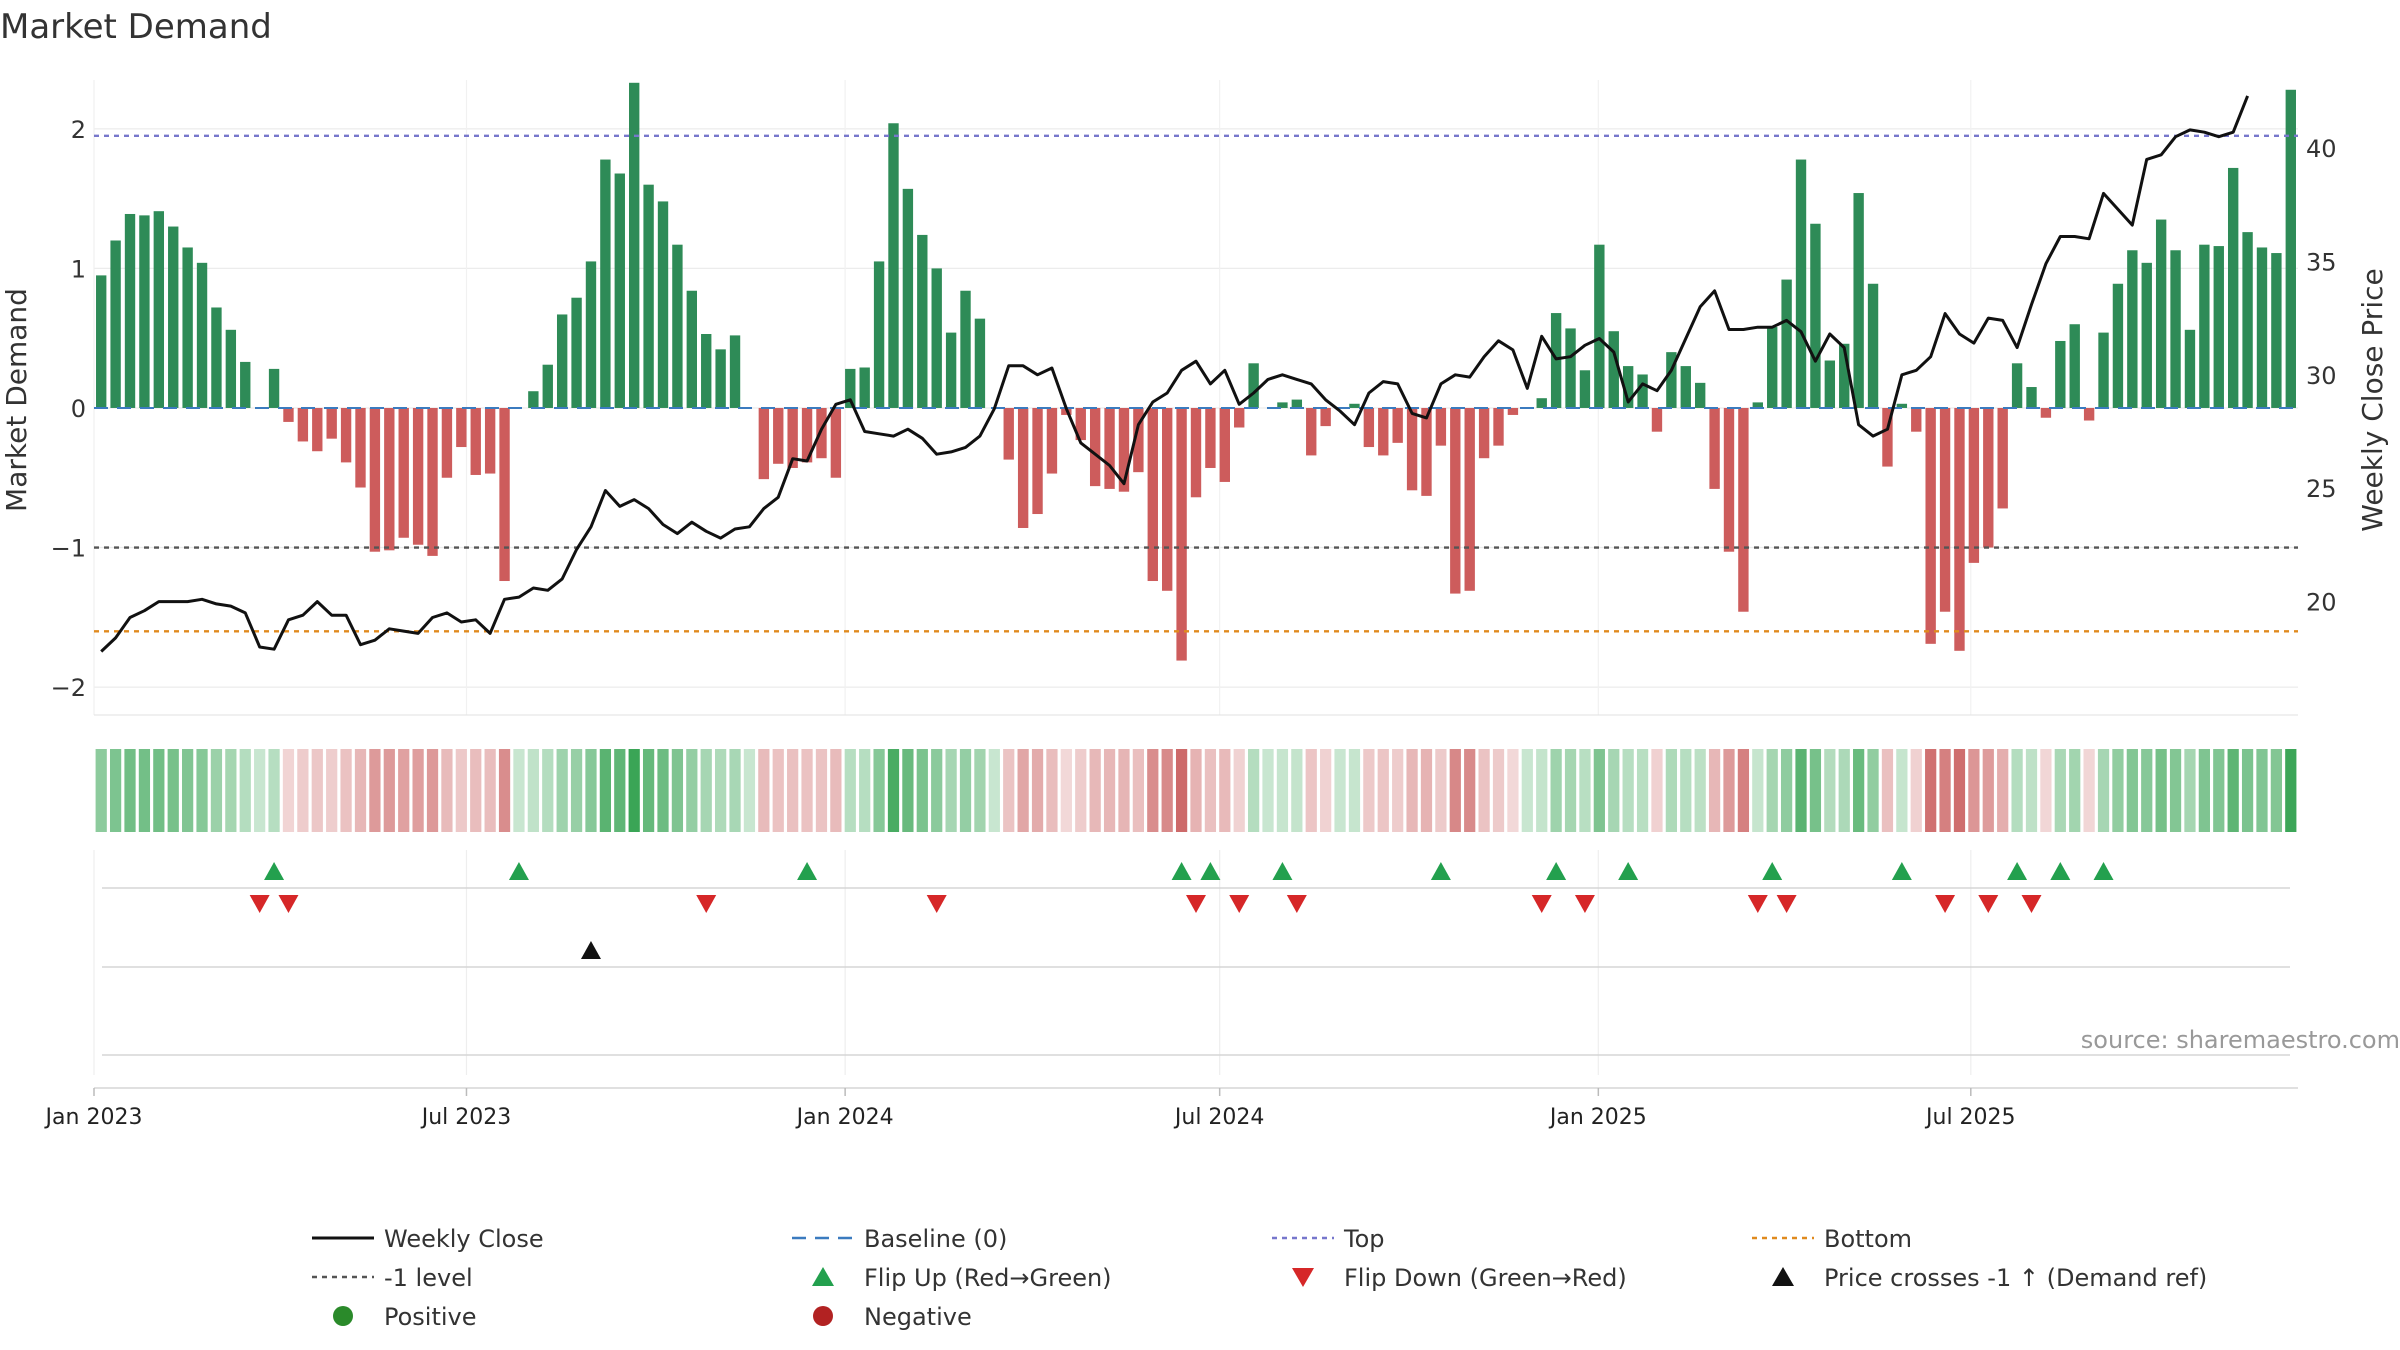  I want to click on x-tick-label: Jul 2025, so click(1970, 1117).